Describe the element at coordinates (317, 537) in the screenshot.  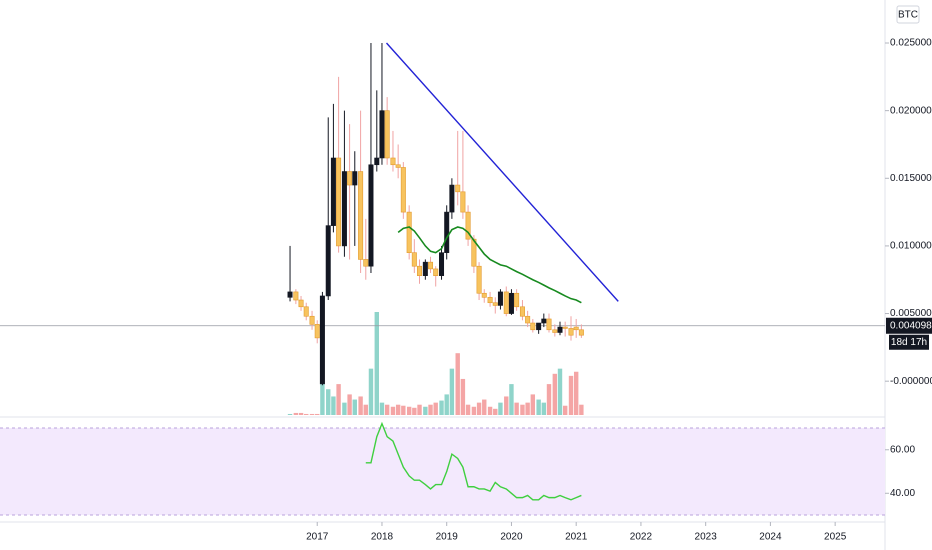
I see `x-tick-label: 2017` at that location.